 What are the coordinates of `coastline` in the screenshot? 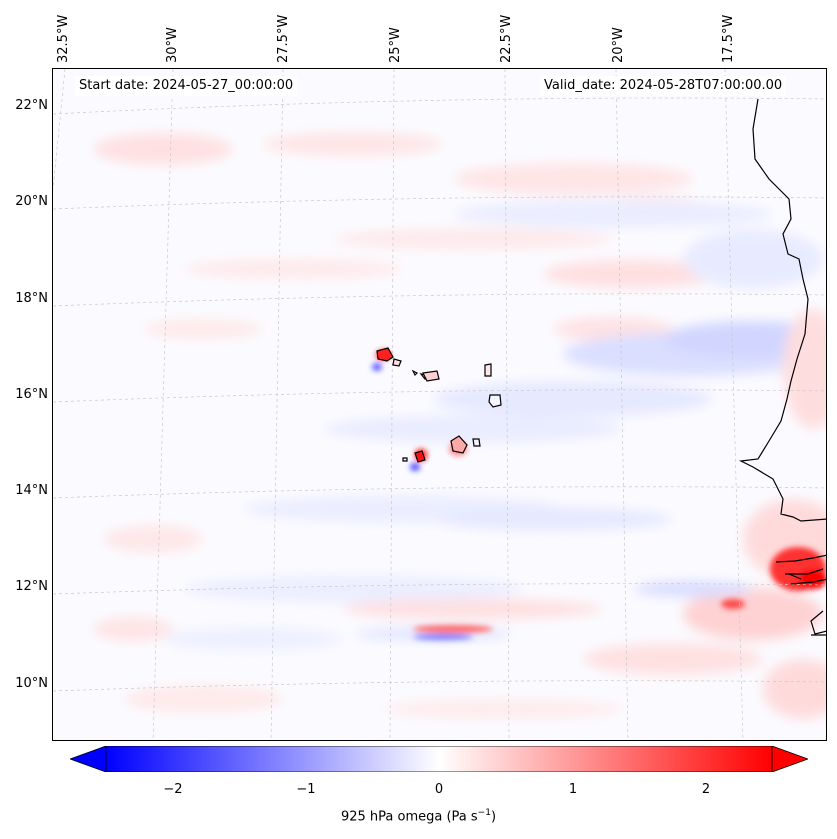 It's located at (782, 367).